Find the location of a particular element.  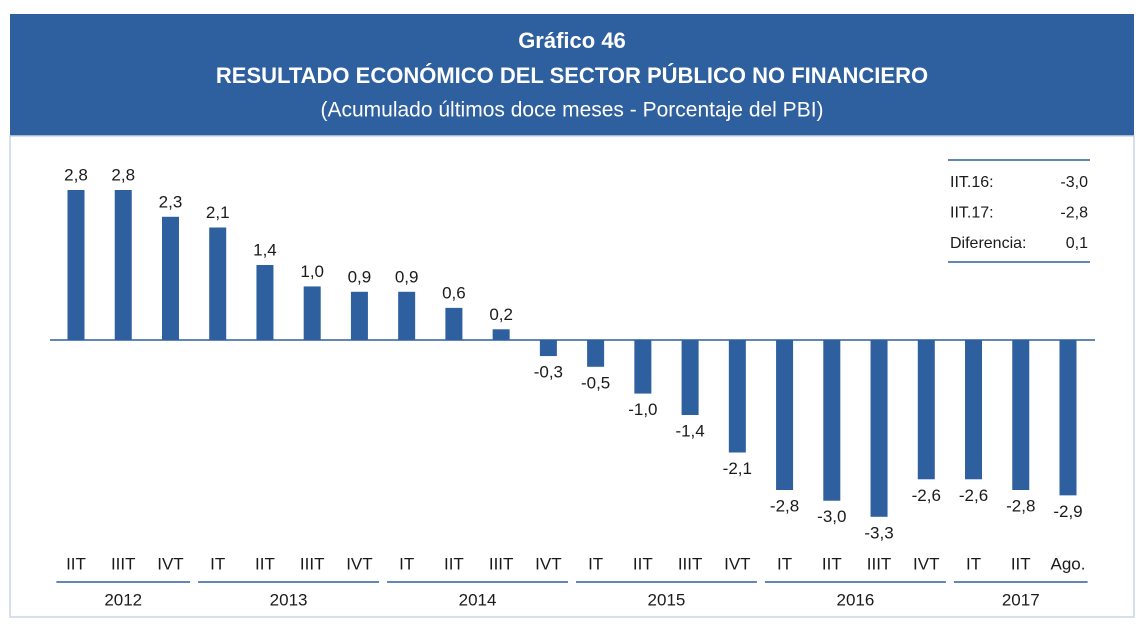

value-label: -3,0 is located at coordinates (831, 516).